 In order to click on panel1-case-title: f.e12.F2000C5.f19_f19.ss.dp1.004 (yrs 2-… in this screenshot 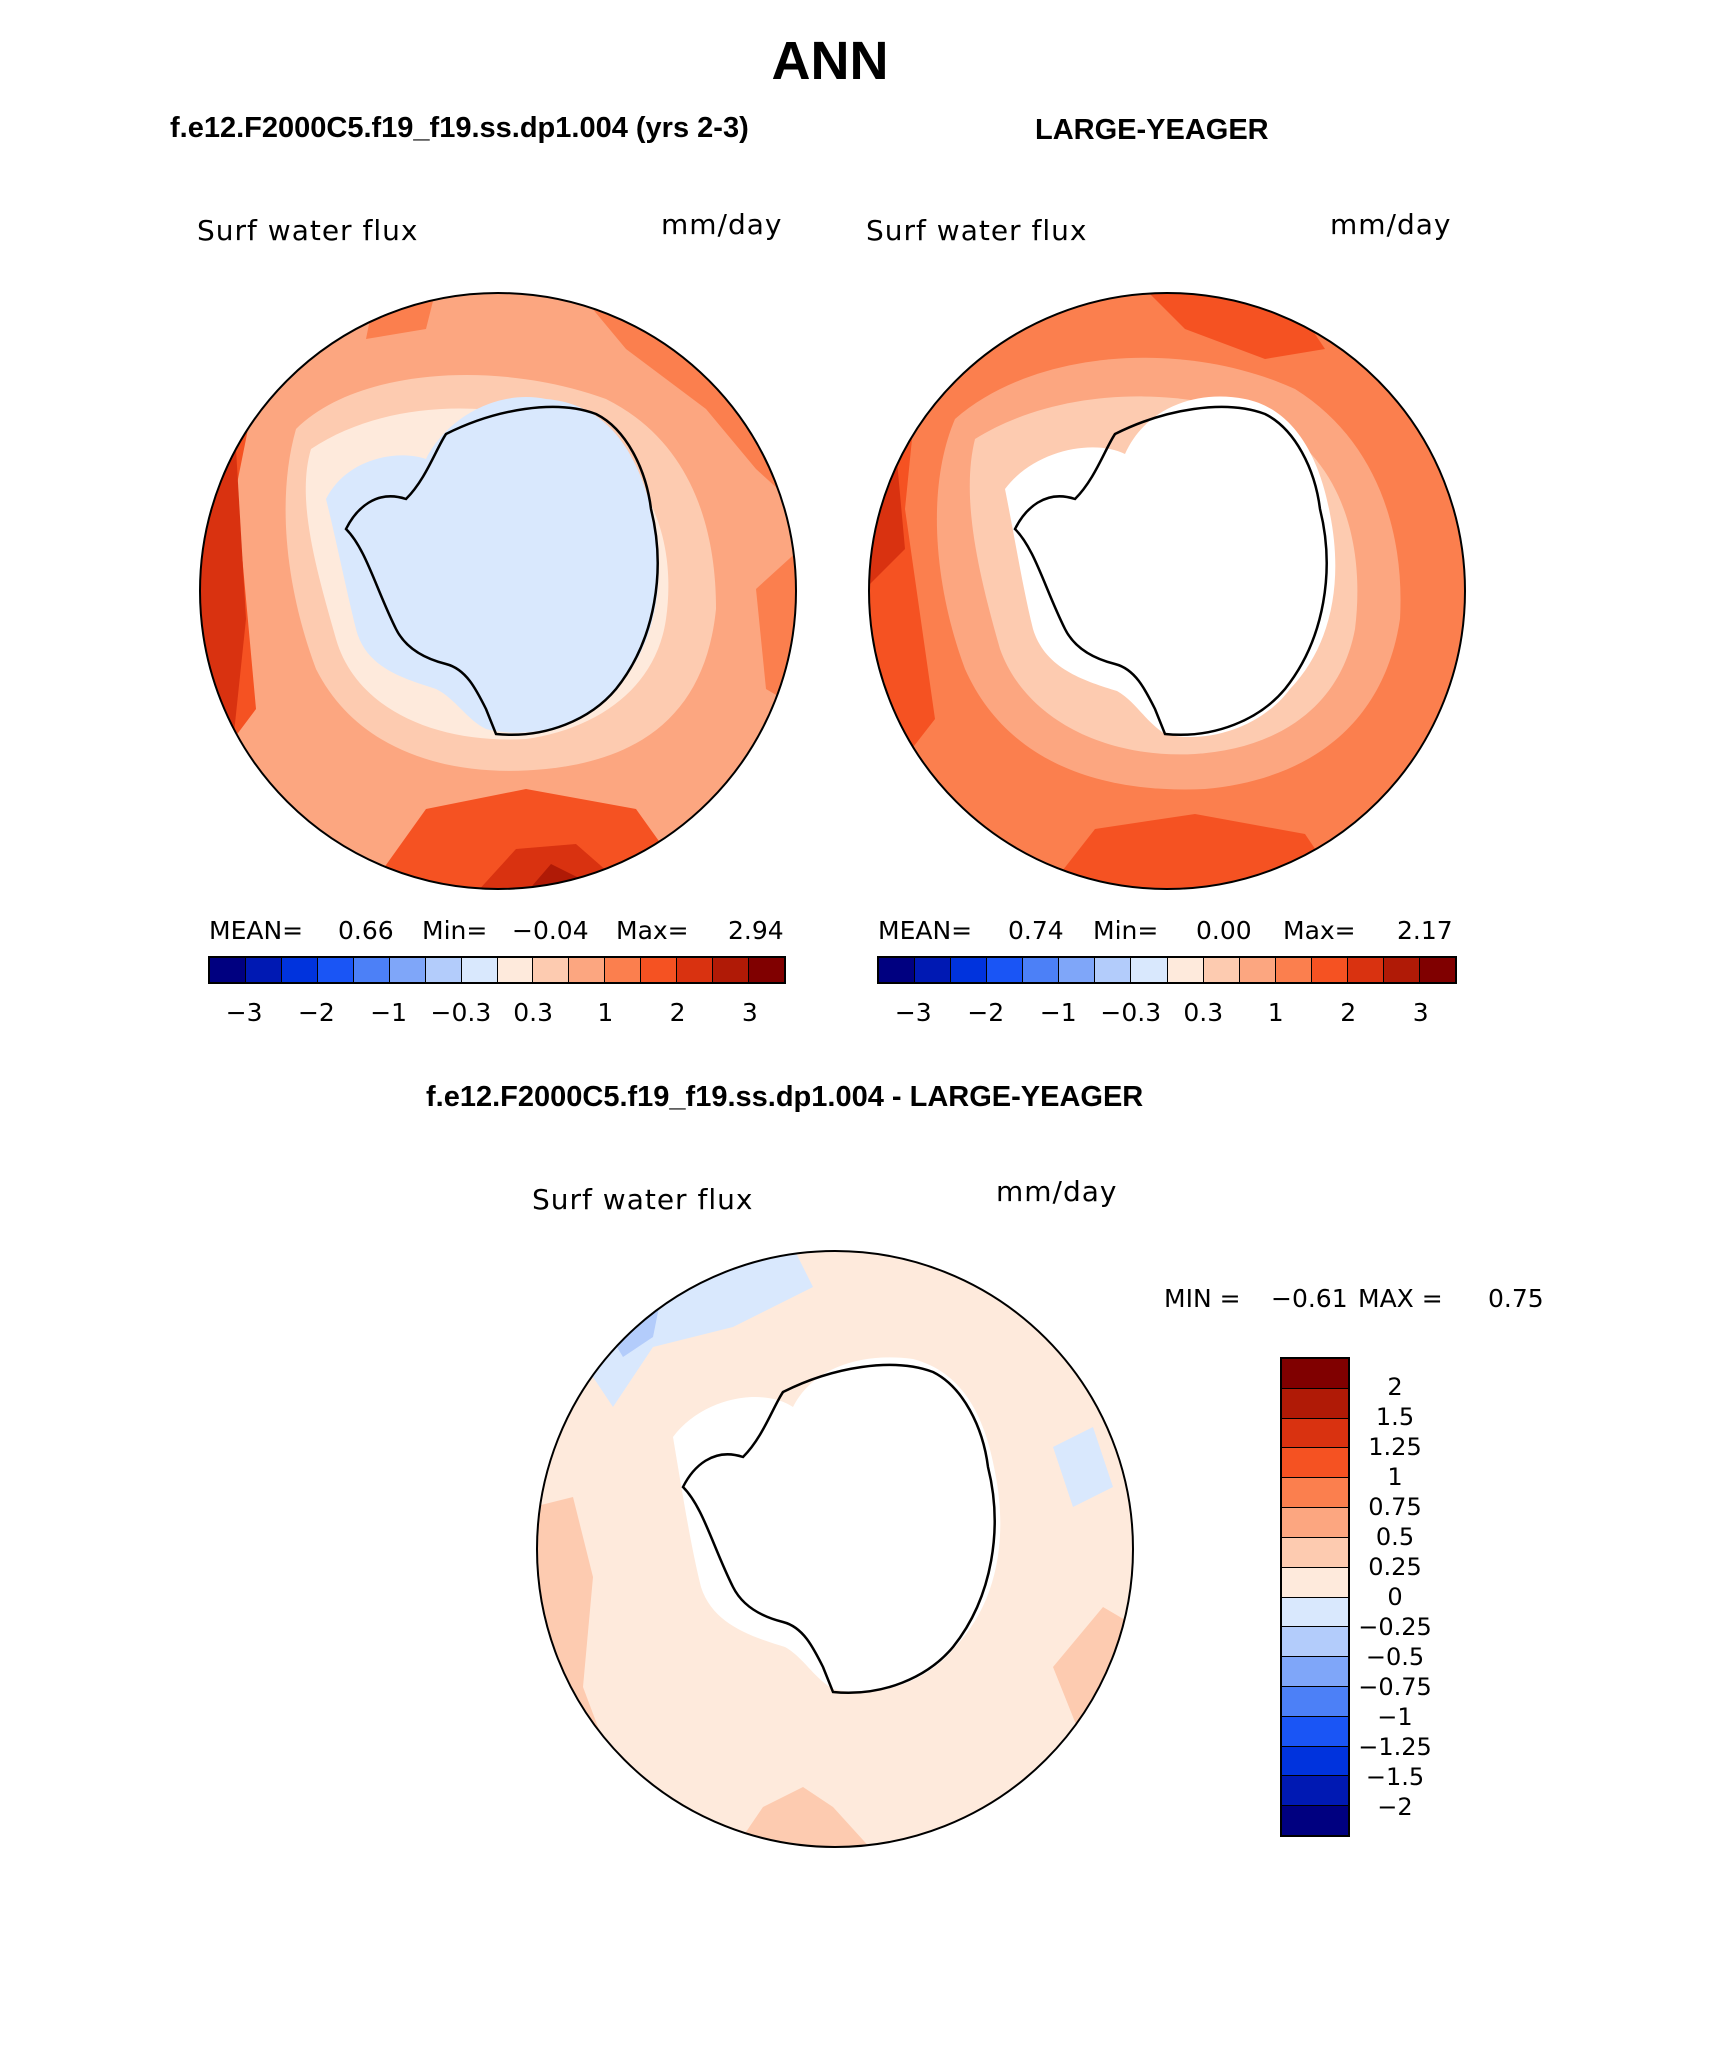, I will do `click(459, 128)`.